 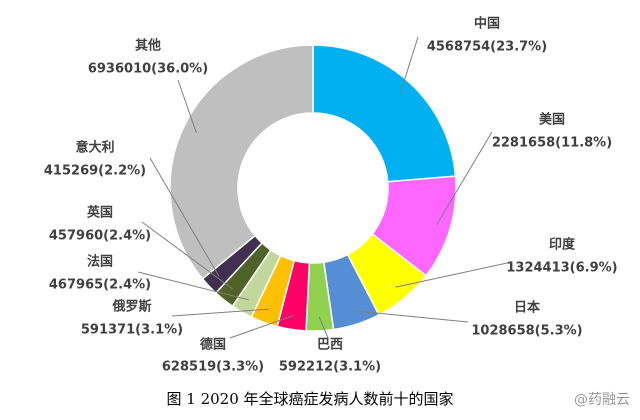 What do you see at coordinates (148, 46) in the screenshot?
I see `slice-name: 其他` at bounding box center [148, 46].